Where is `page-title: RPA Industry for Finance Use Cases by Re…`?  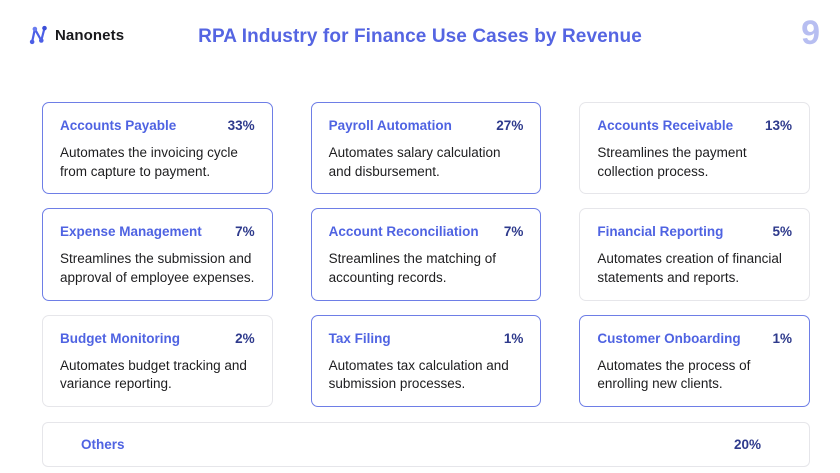 page-title: RPA Industry for Finance Use Cases by Re… is located at coordinates (420, 36).